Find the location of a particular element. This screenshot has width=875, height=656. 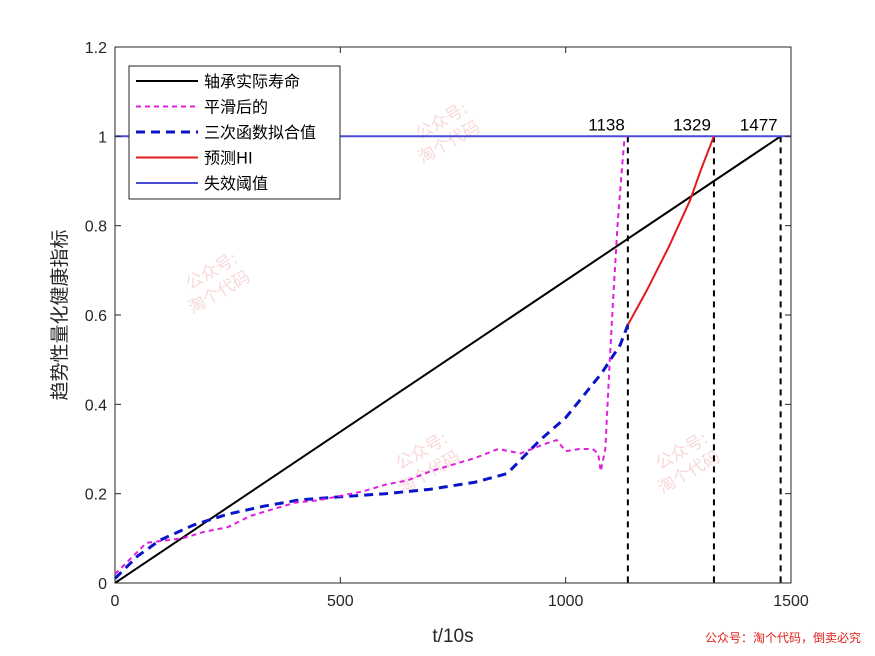

legend-label-3: 预测HI is located at coordinates (228, 158).